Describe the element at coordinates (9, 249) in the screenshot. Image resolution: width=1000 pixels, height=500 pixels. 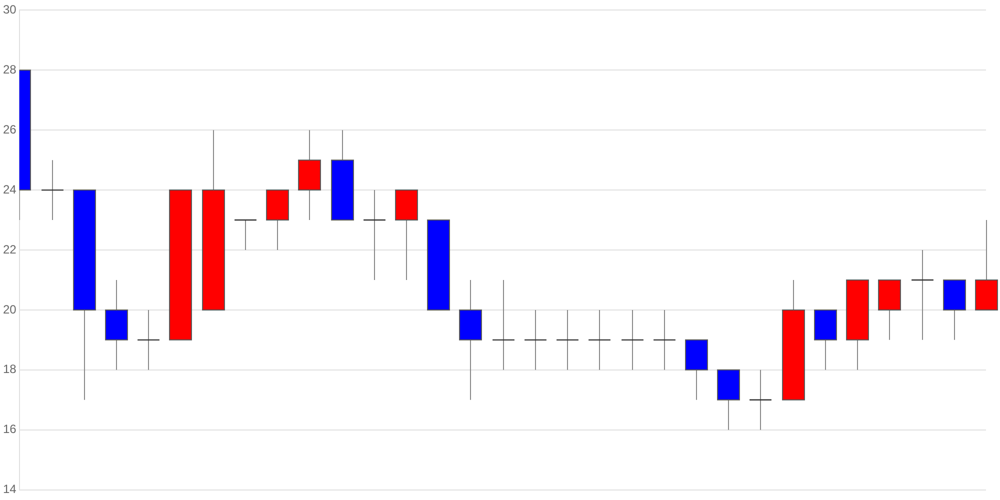
I see `y-tick-label: 22` at that location.